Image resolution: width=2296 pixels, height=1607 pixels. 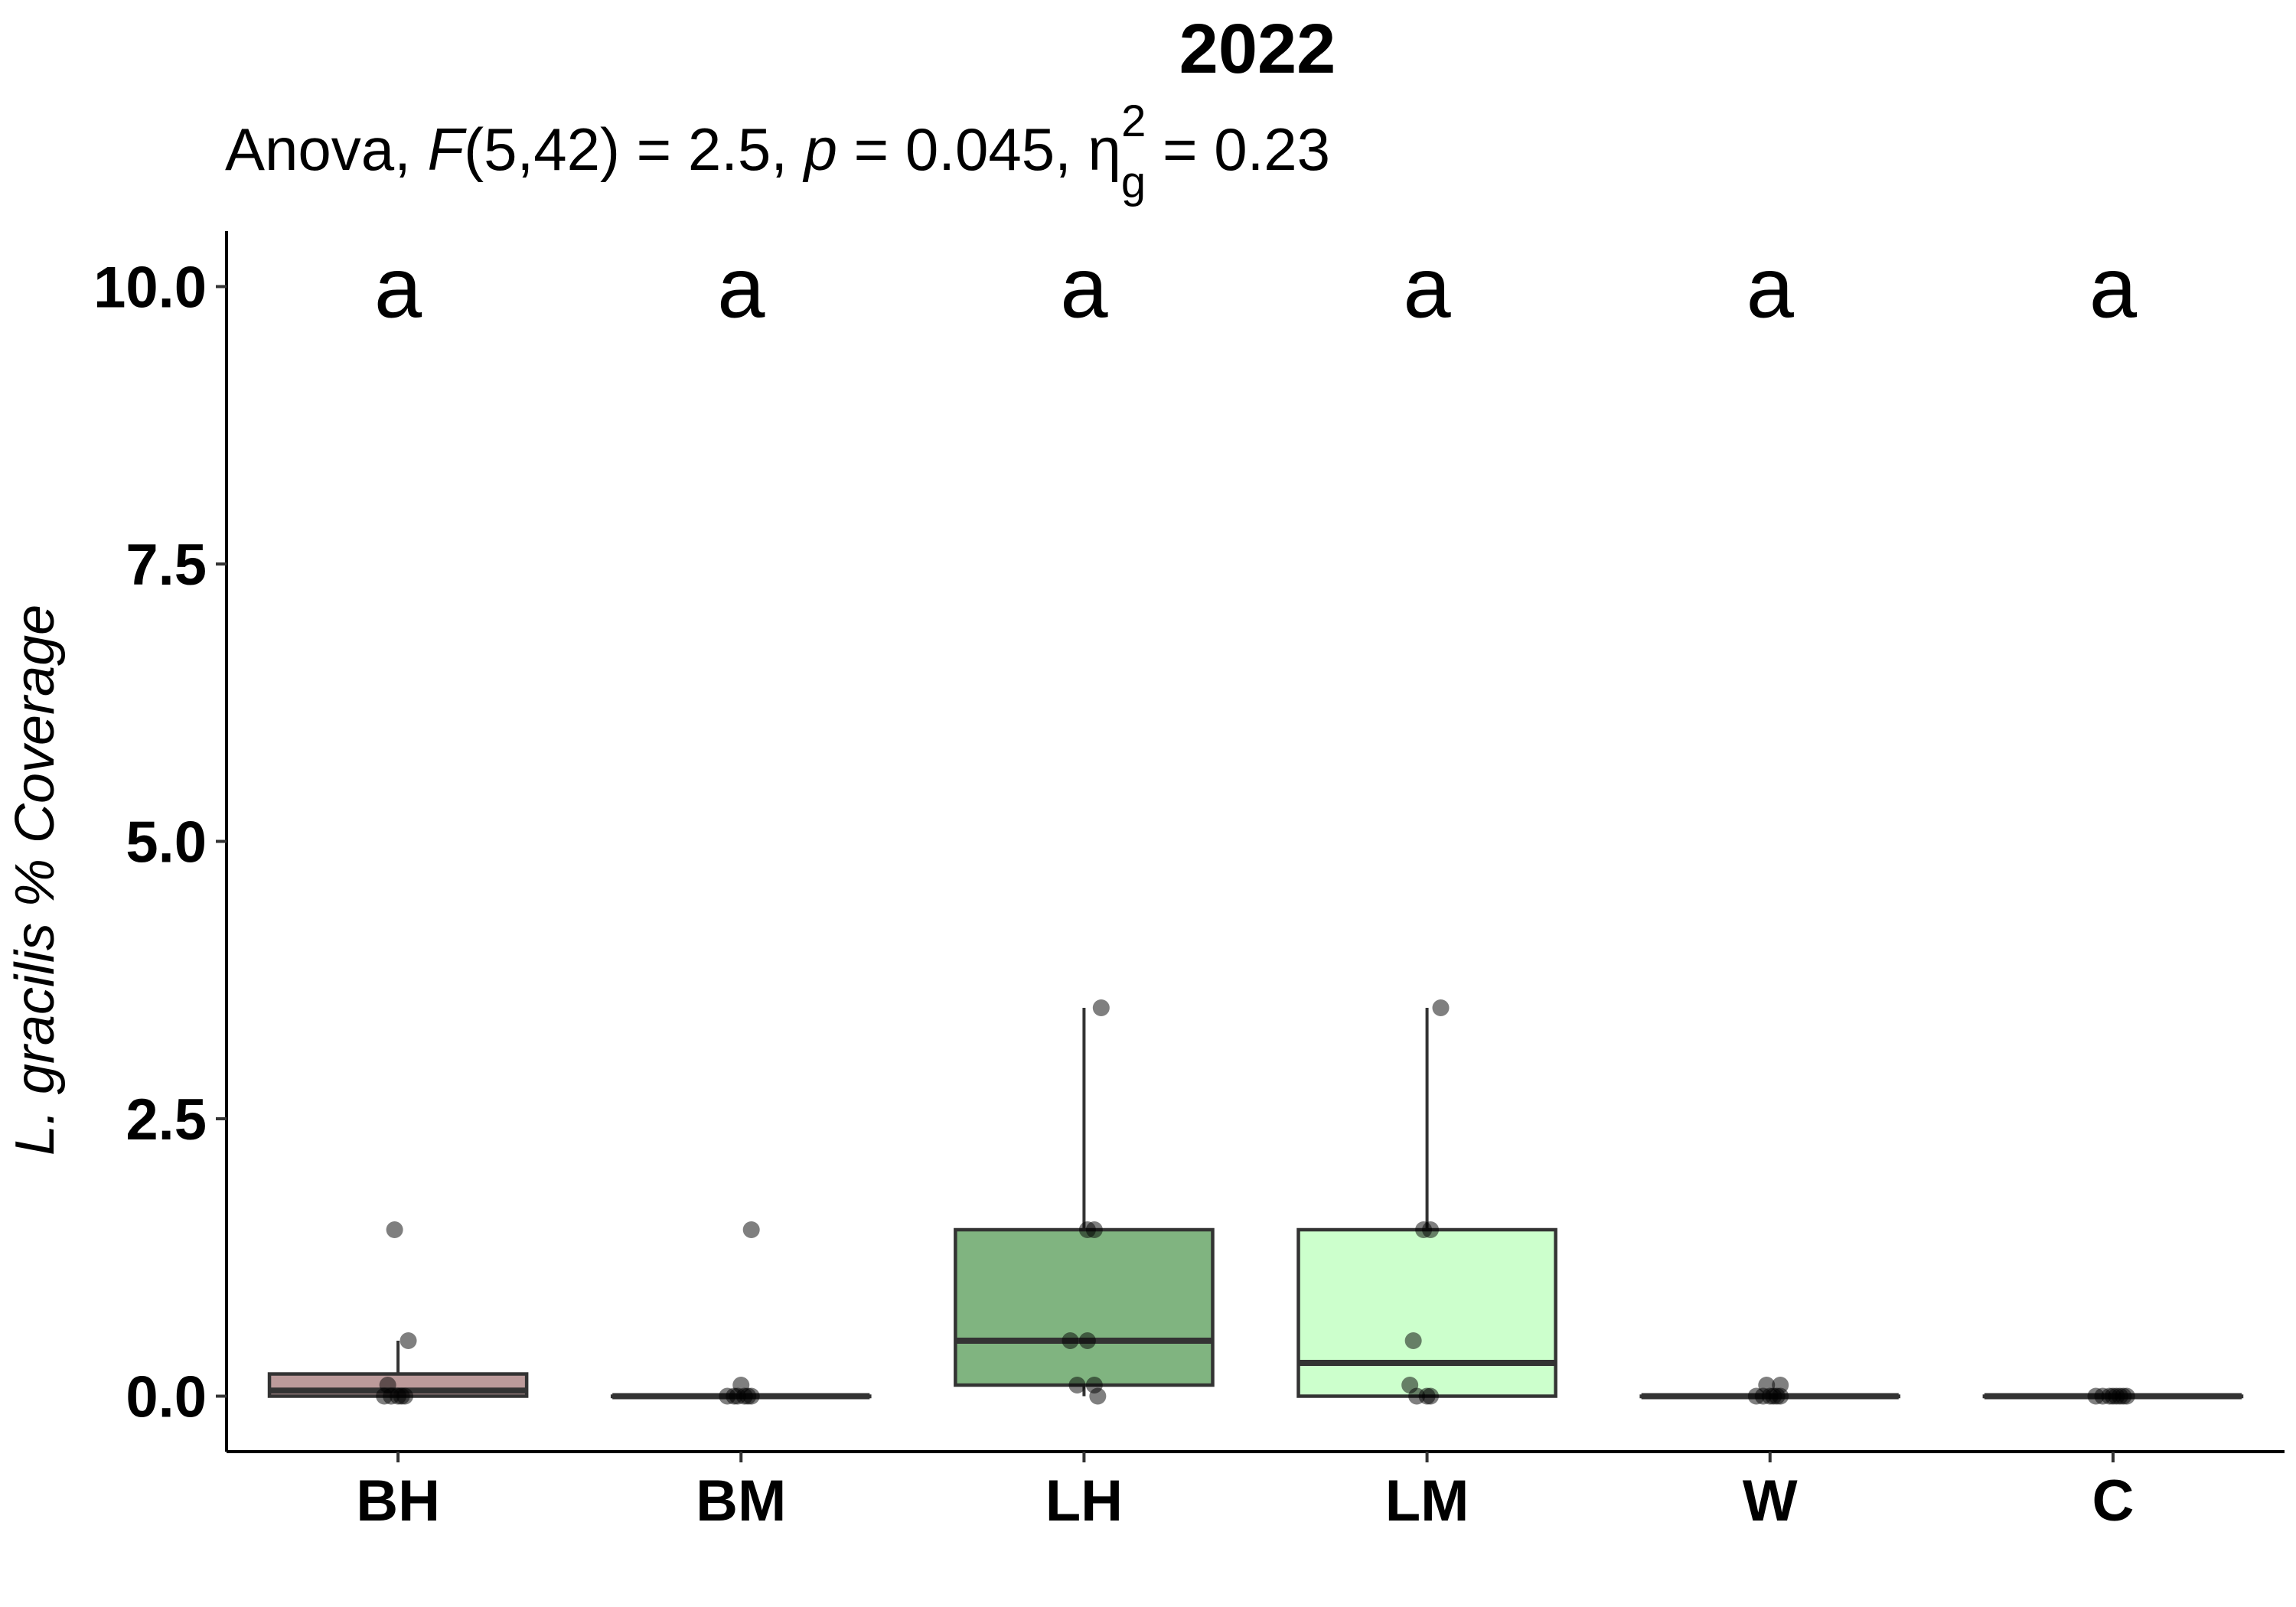 What do you see at coordinates (35, 1039) in the screenshot?
I see `y-axis-label-species: L. gracilis` at bounding box center [35, 1039].